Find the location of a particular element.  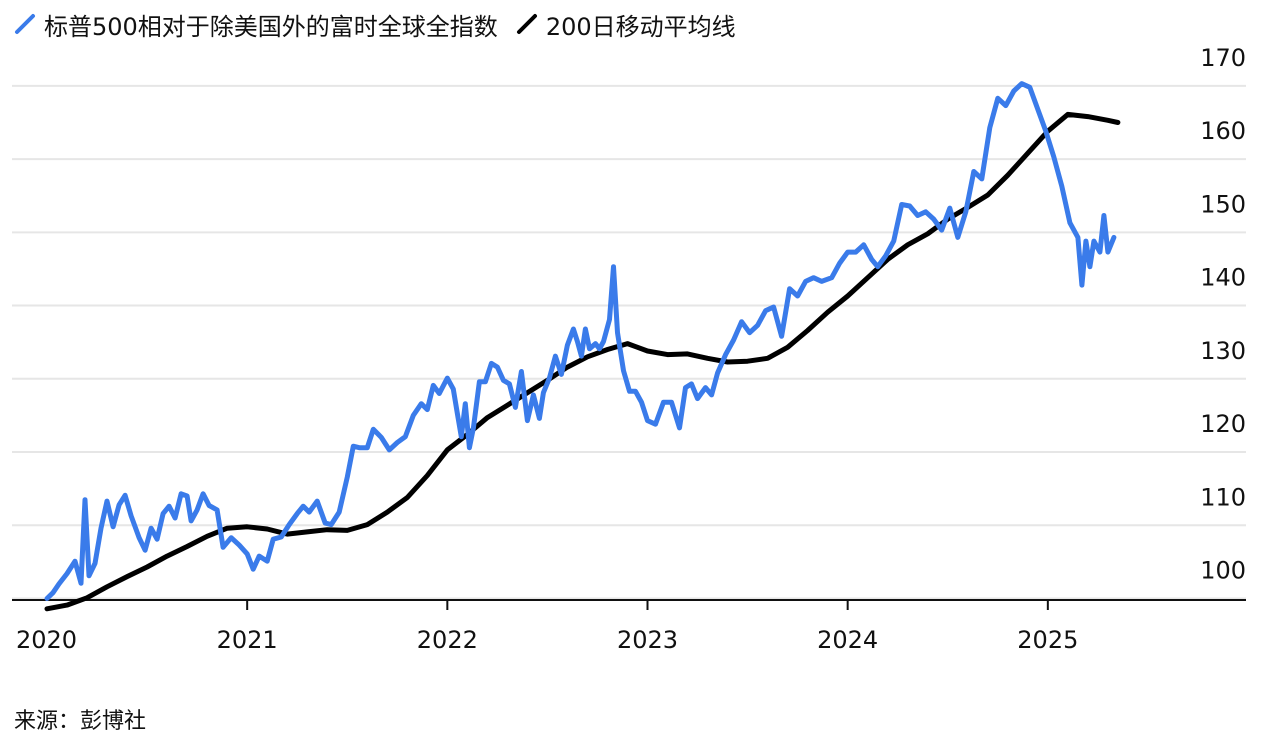

y-tick-label: 160 is located at coordinates (1223, 131).